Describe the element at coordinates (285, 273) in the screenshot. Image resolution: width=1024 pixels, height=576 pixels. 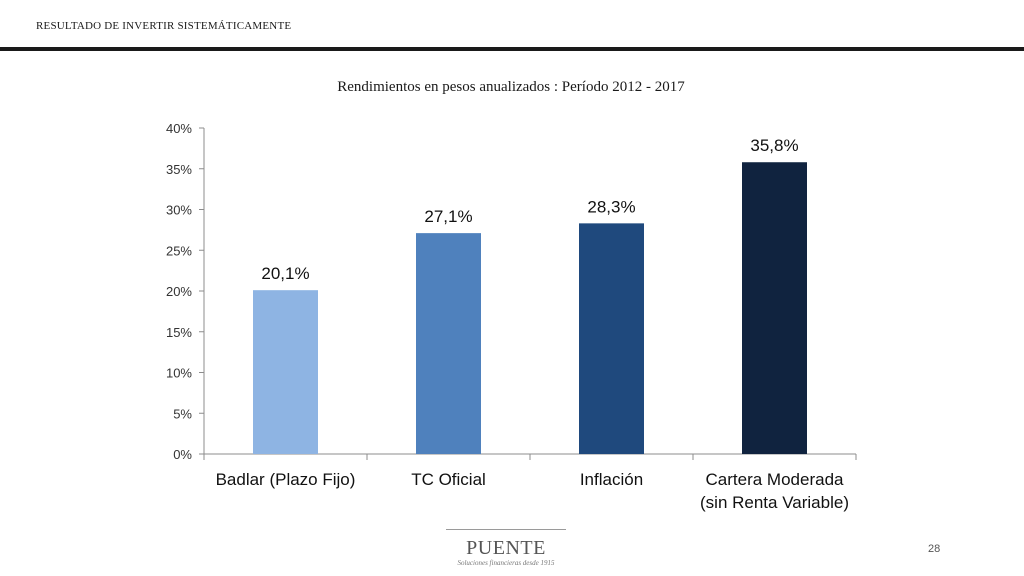
I see `data-label: 20,1%` at that location.